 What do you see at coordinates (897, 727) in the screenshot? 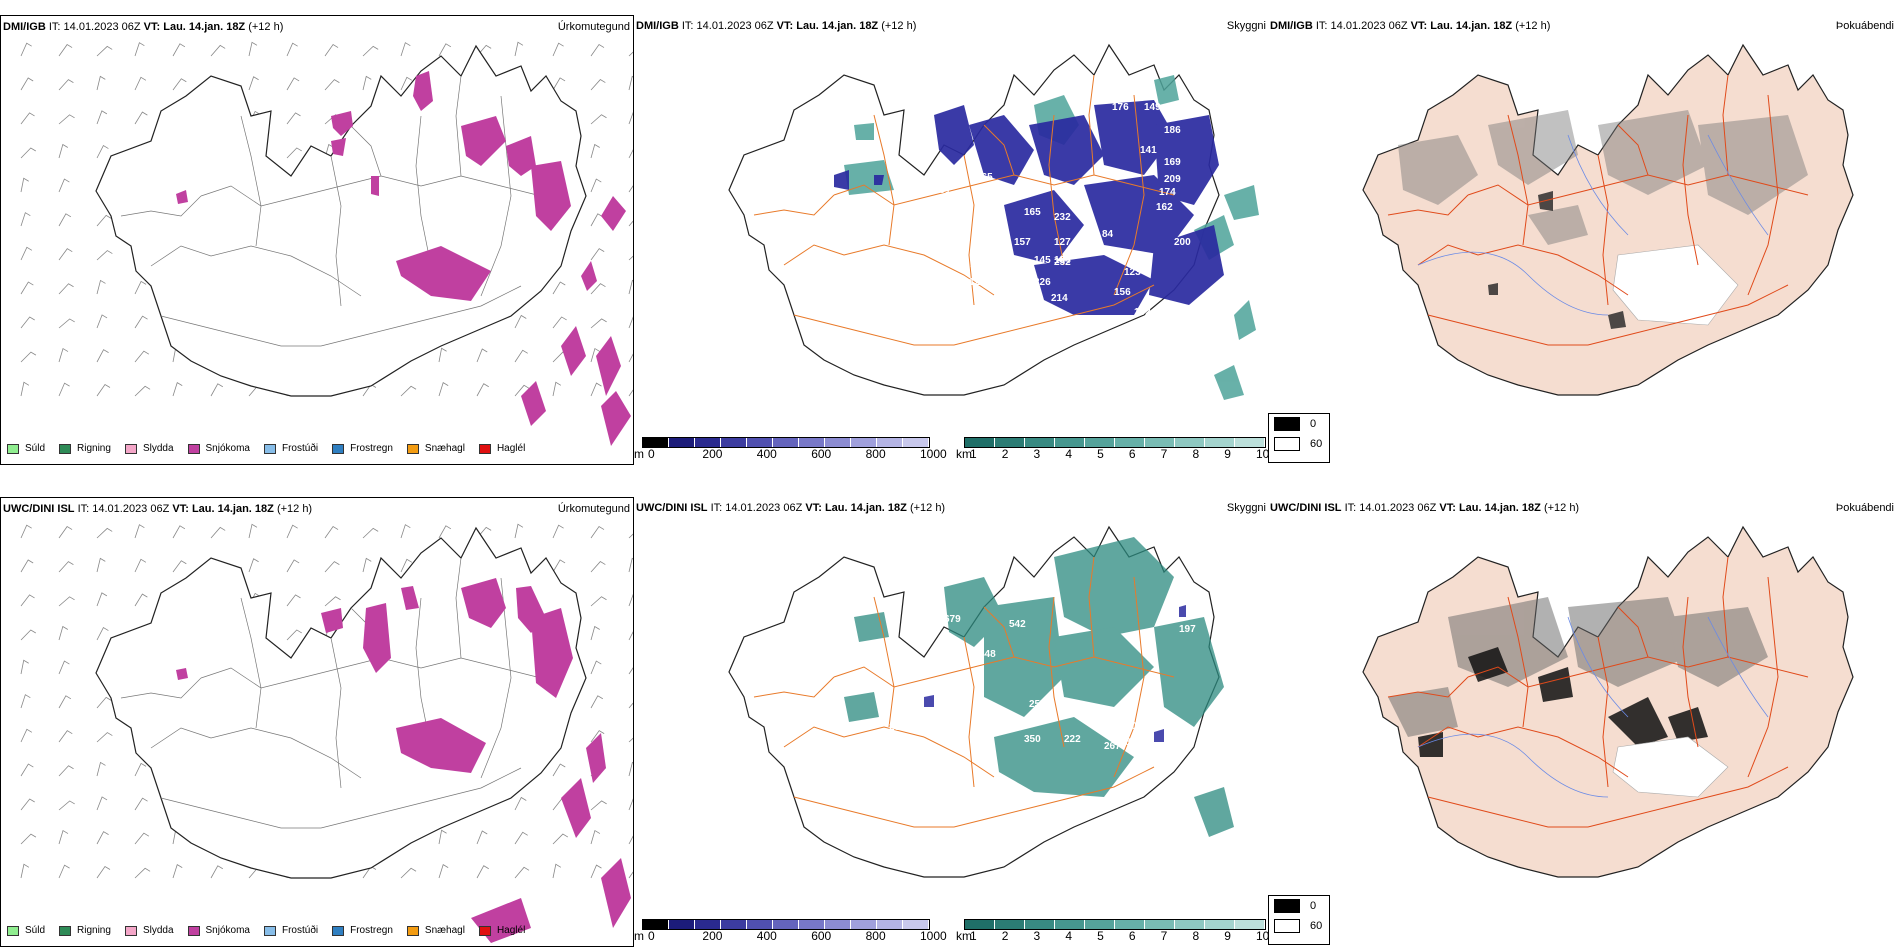
I see `visibility-value-label: 298` at bounding box center [897, 727].